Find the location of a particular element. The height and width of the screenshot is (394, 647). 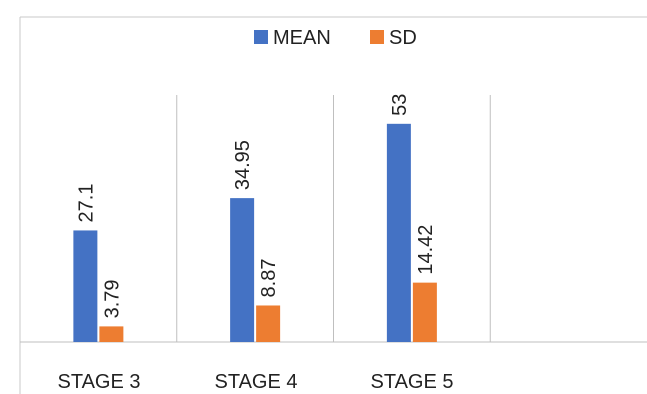

legend-swatch-mean is located at coordinates (261, 37).